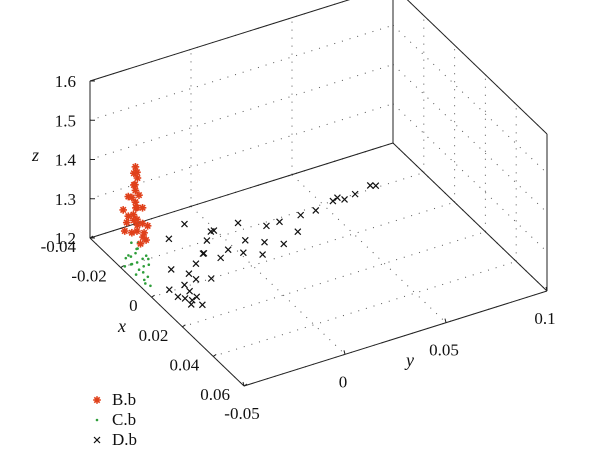 The height and width of the screenshot is (467, 600). Describe the element at coordinates (124, 419) in the screenshot. I see `legend-label-cb: C.b` at that location.